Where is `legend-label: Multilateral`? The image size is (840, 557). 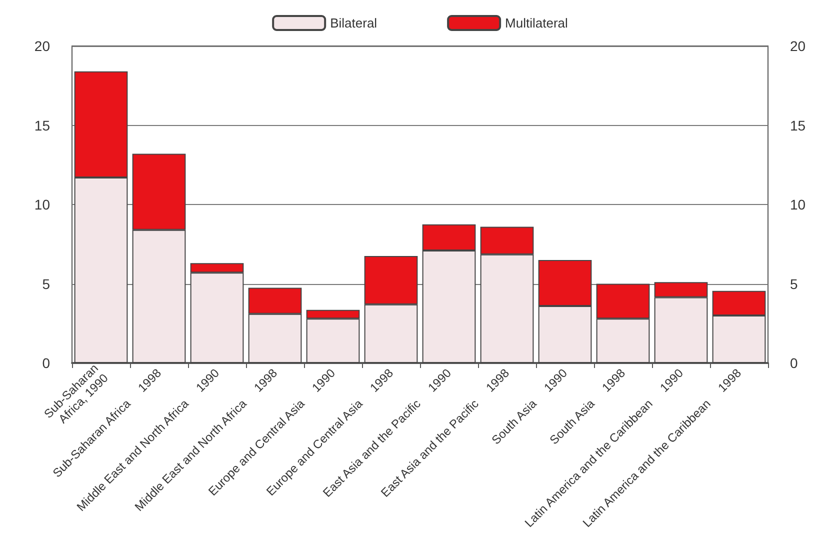
legend-label: Multilateral is located at coordinates (536, 23).